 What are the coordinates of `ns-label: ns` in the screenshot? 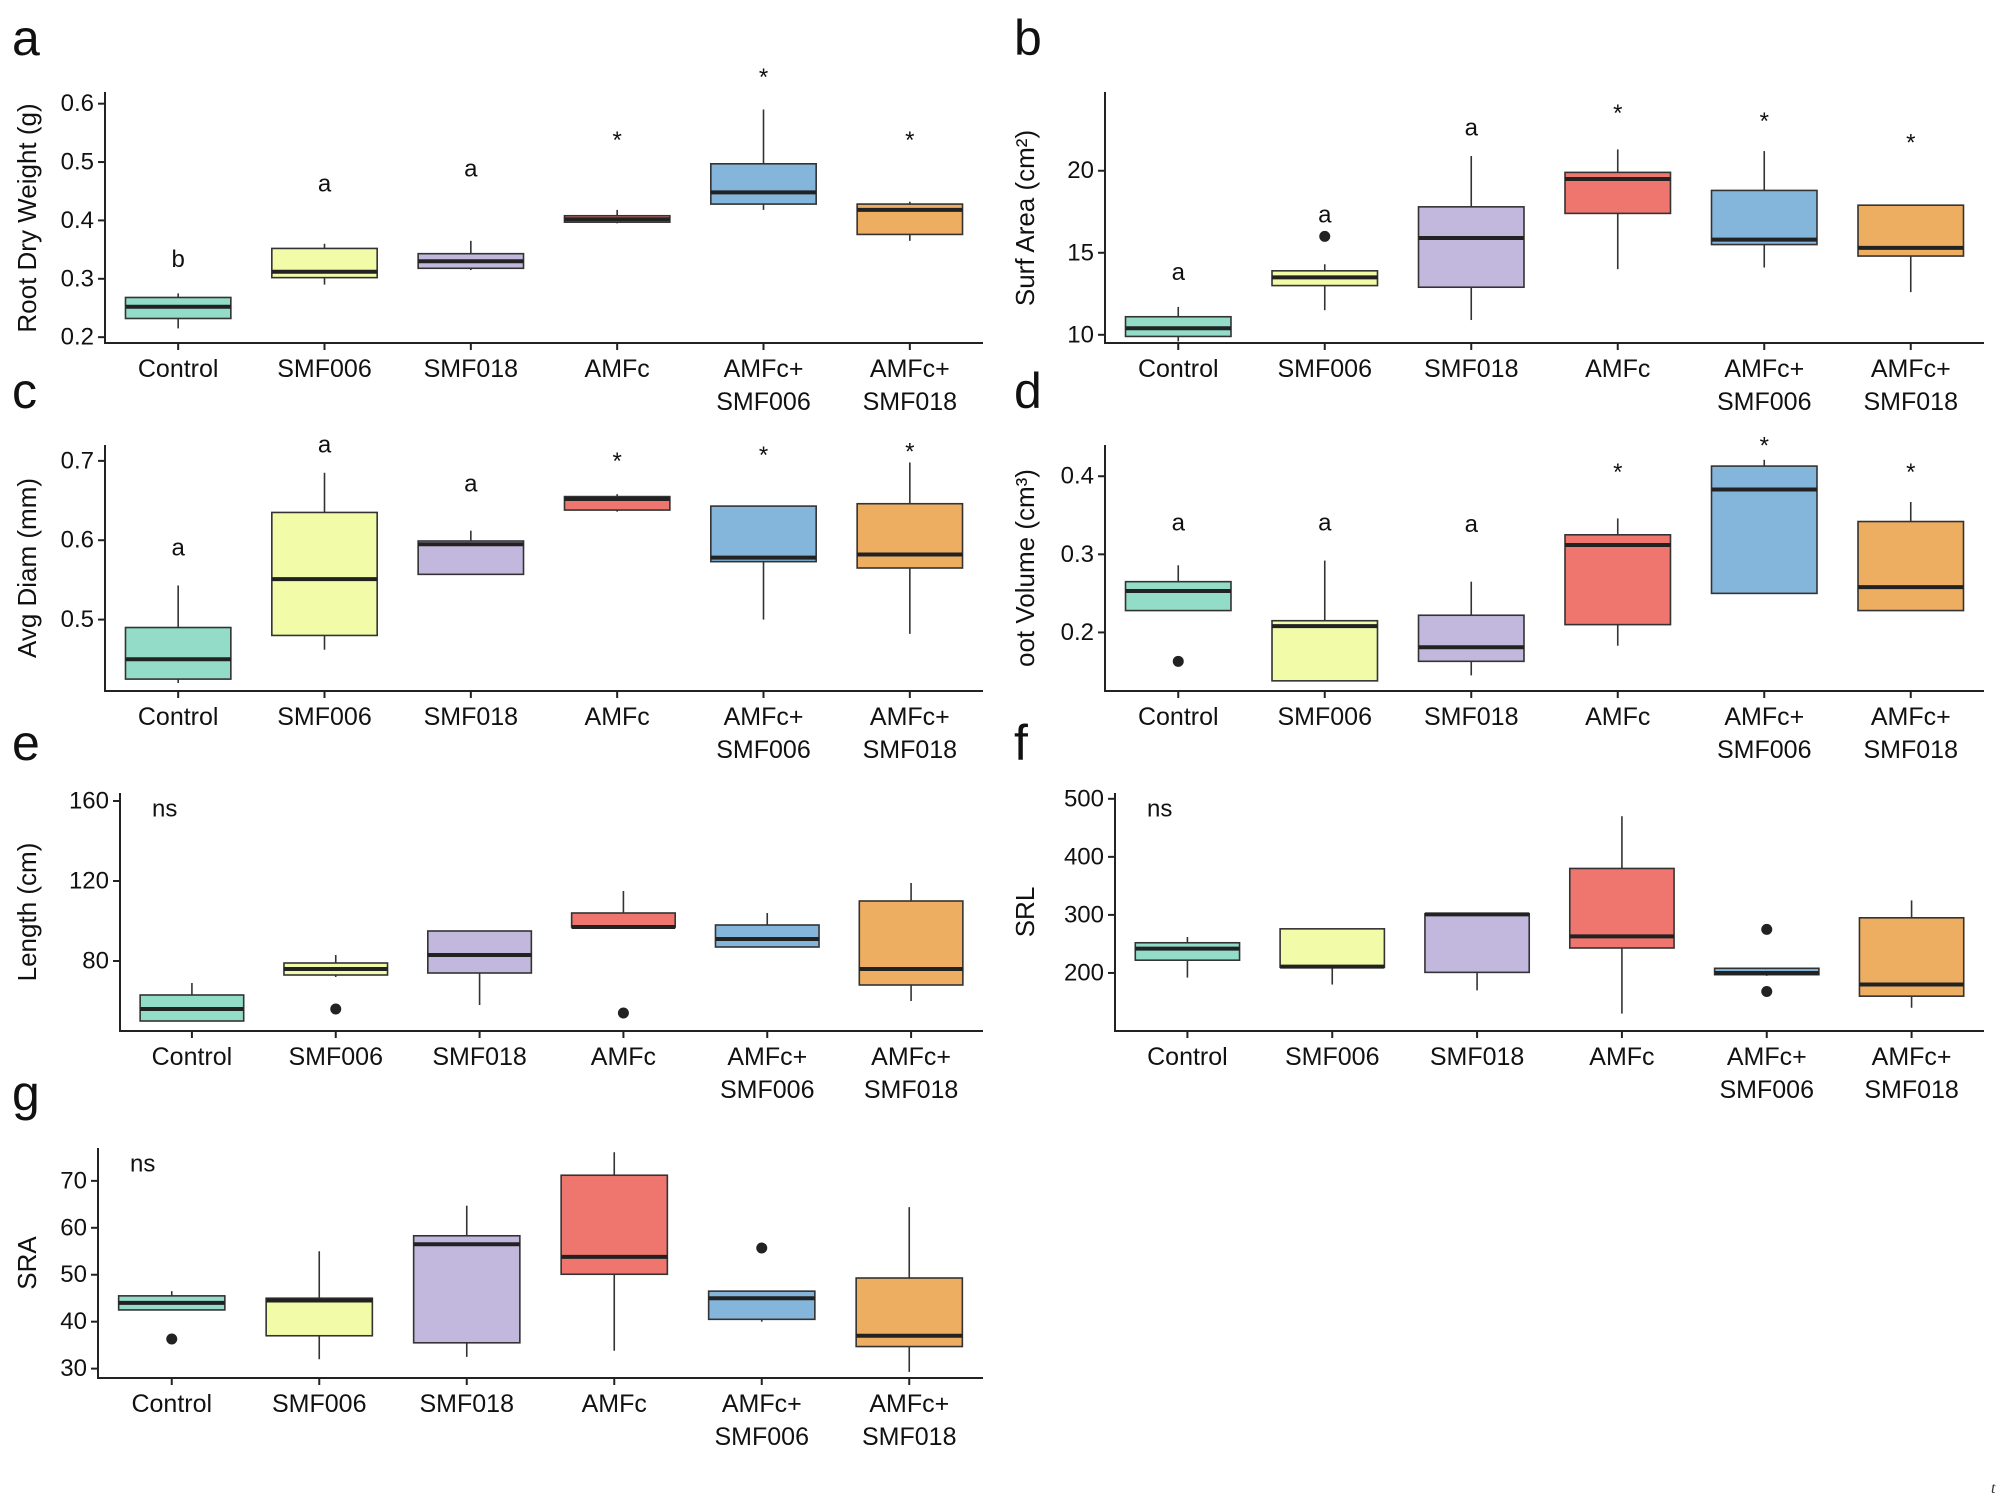 It's located at (164, 809).